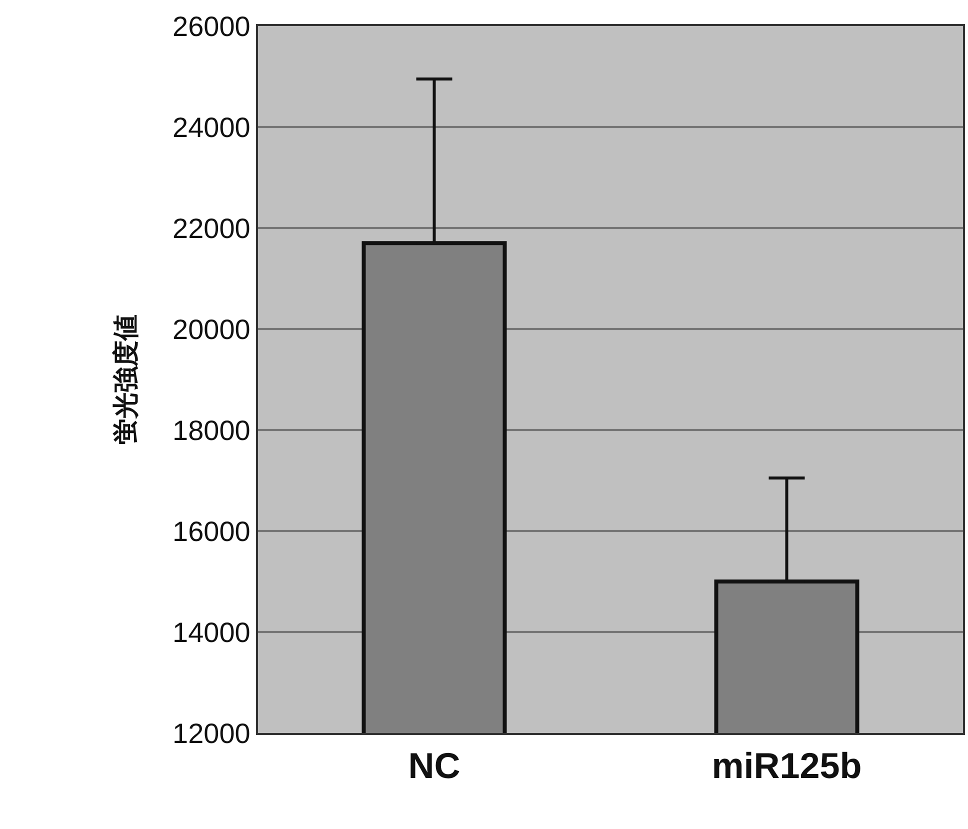 The image size is (968, 829). What do you see at coordinates (211, 733) in the screenshot?
I see `y-tick-label: 12000` at bounding box center [211, 733].